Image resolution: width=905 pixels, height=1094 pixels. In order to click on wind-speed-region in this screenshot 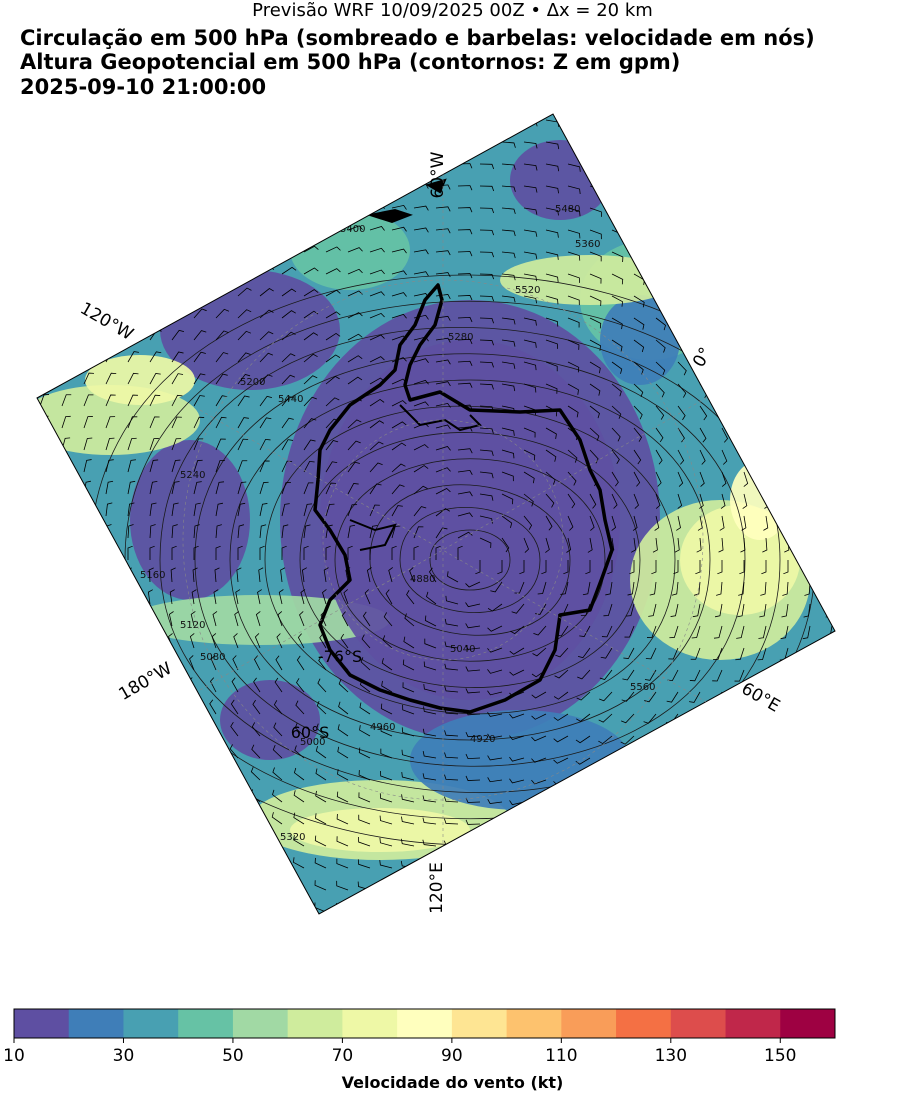, I will do `click(640, 340)`.